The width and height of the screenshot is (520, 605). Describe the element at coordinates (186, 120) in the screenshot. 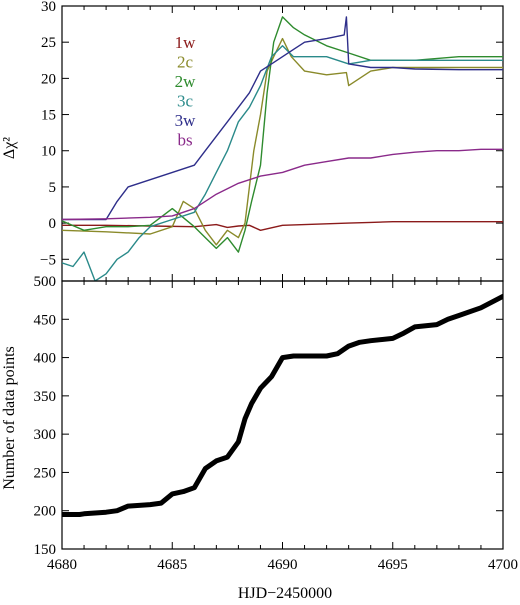

I see `legend-entry-3w: 3w` at that location.